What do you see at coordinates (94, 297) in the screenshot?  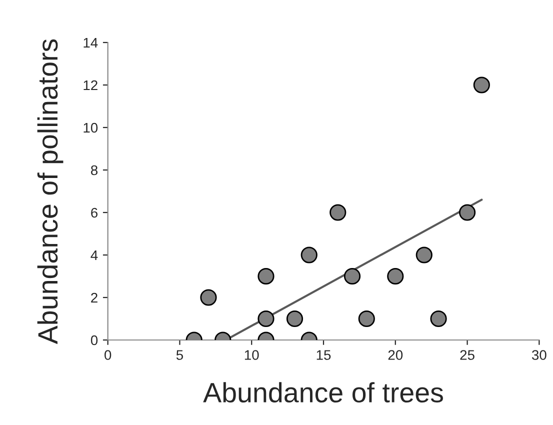 I see `y-tick-label: 2` at bounding box center [94, 297].